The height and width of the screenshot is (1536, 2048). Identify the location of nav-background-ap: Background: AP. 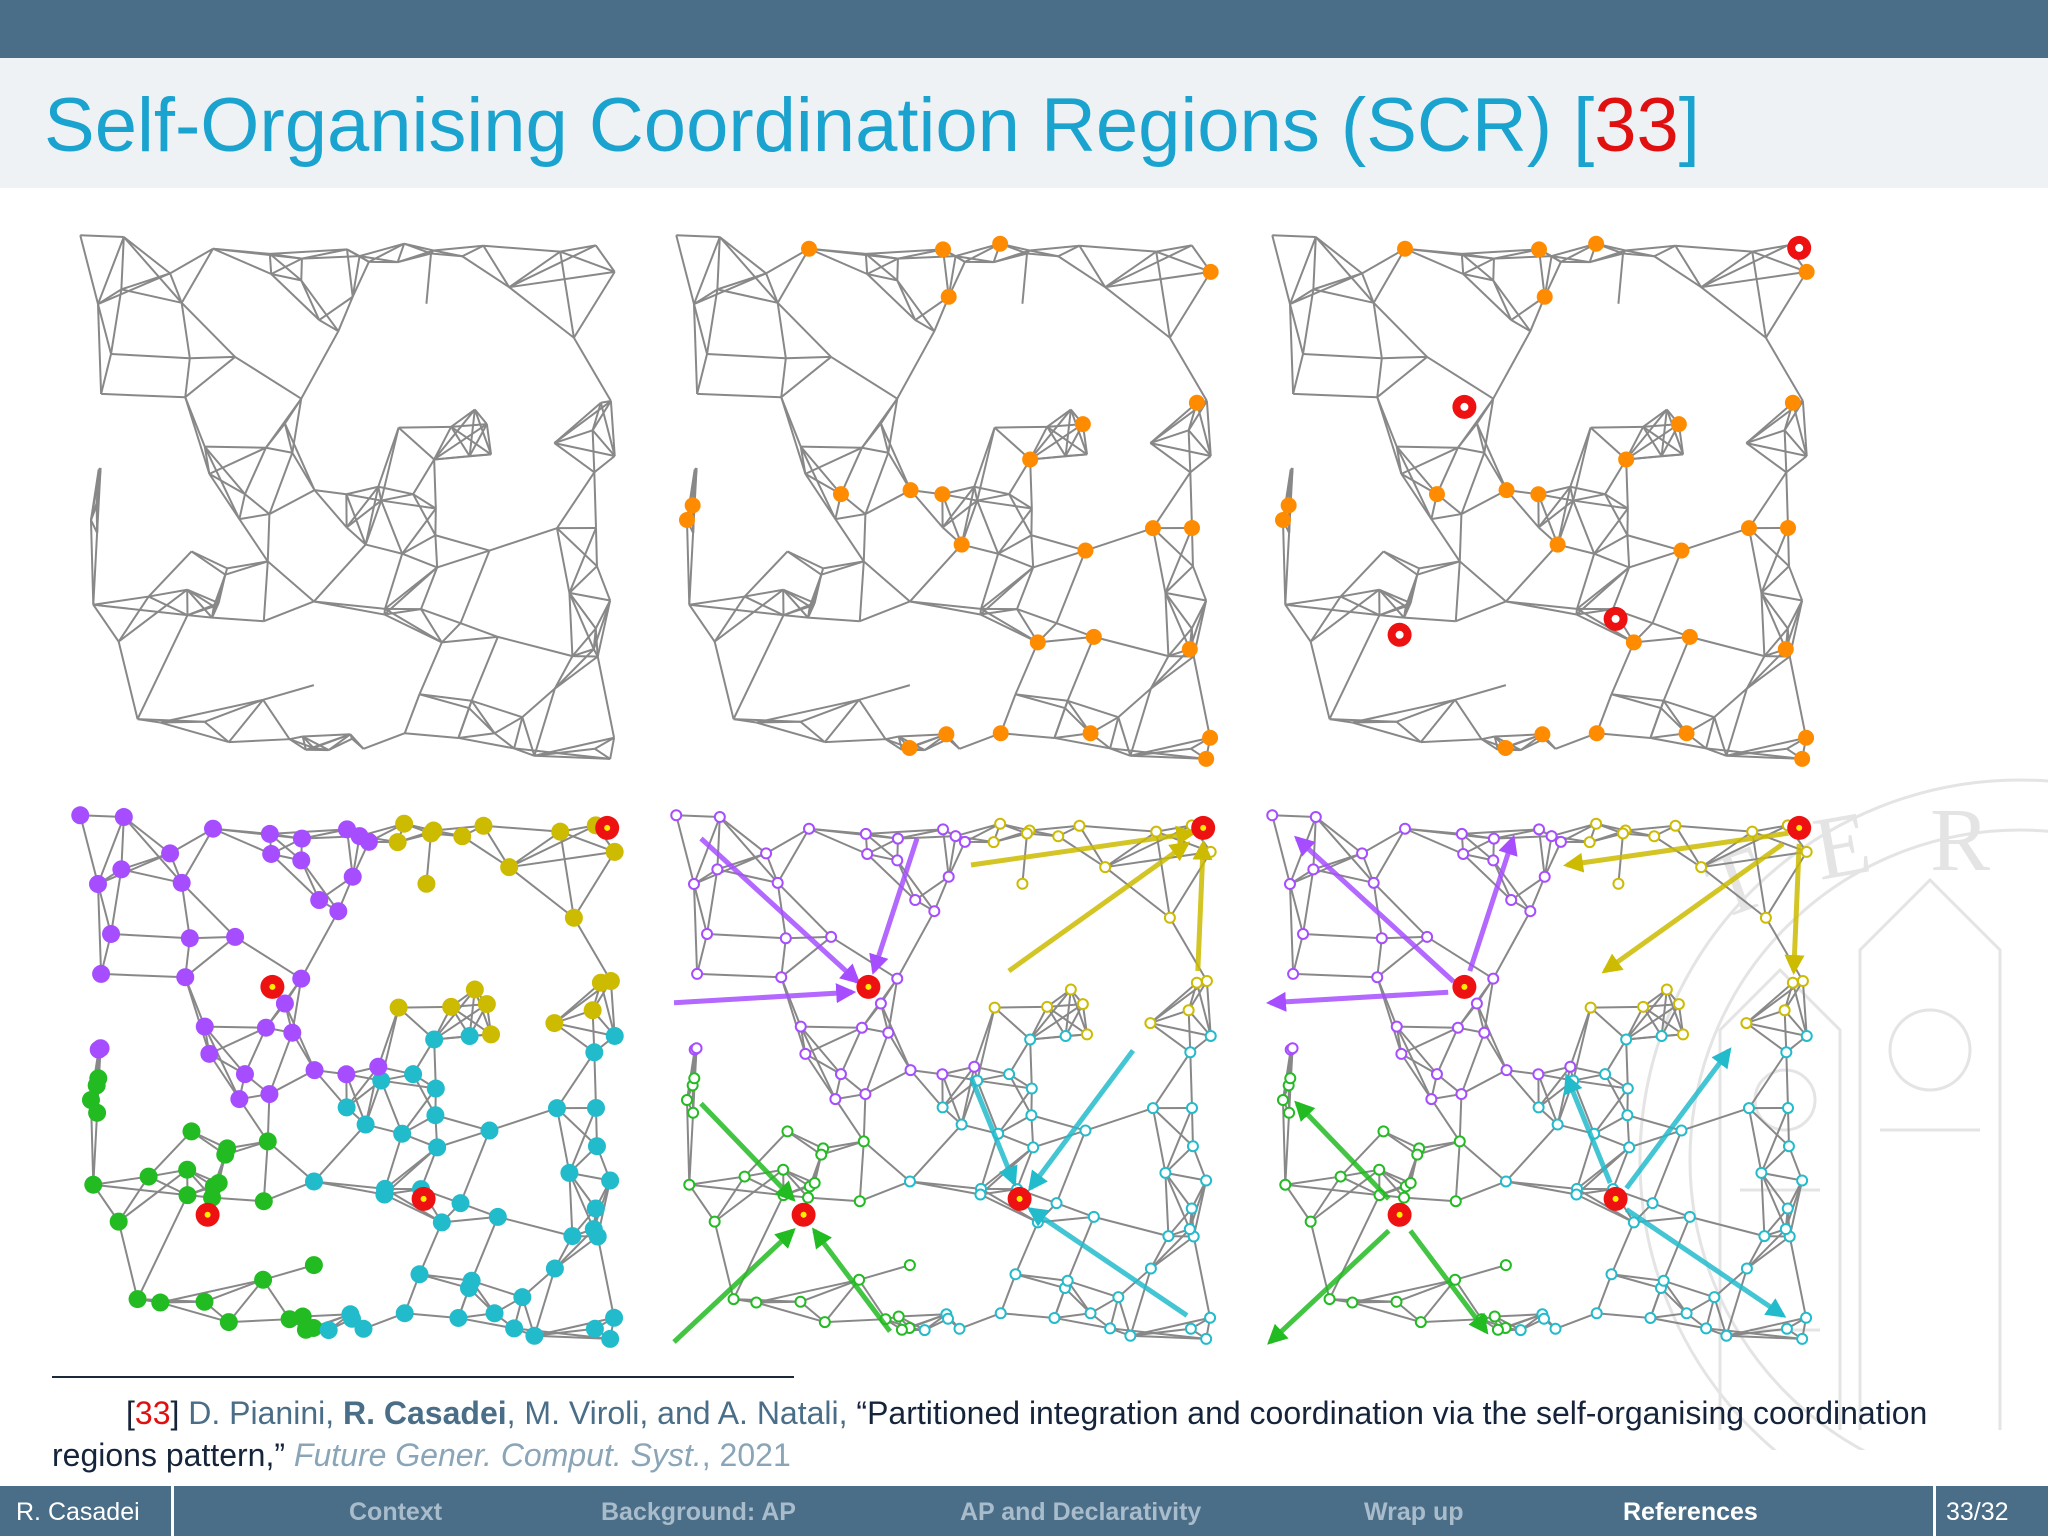
(698, 1512).